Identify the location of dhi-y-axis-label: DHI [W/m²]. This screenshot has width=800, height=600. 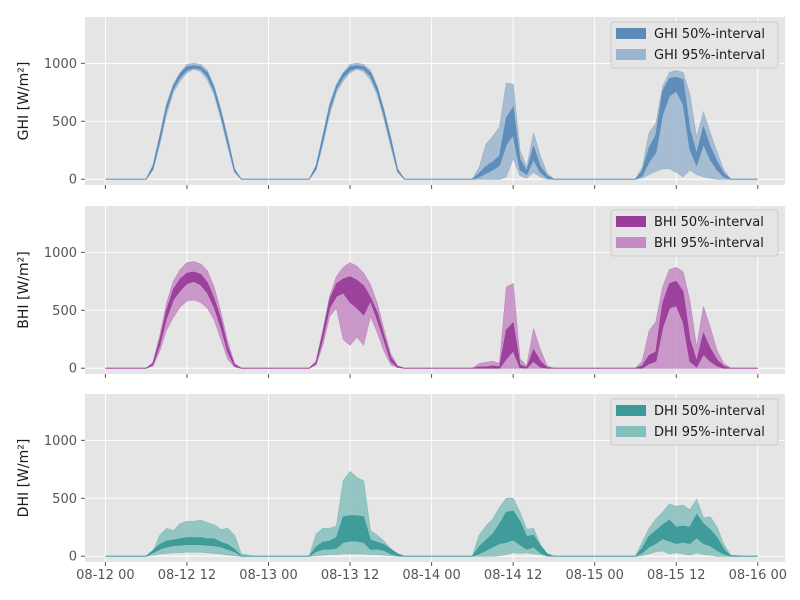
(24, 478).